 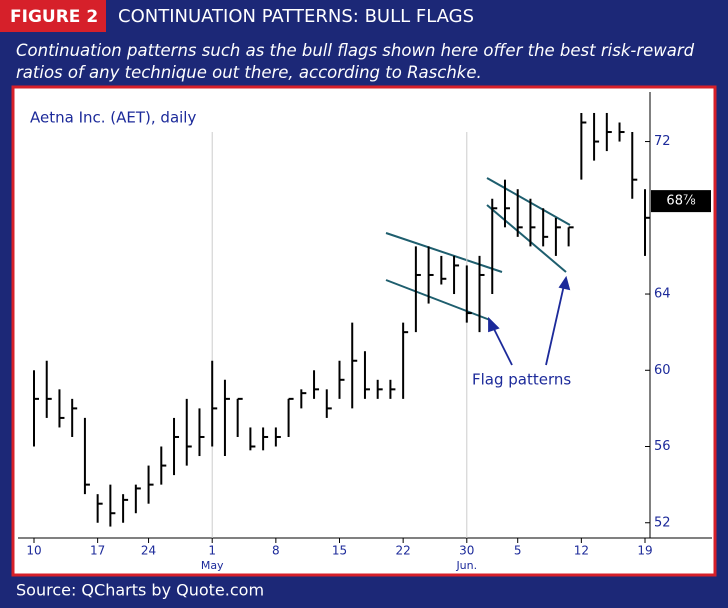 What do you see at coordinates (33, 551) in the screenshot?
I see `x-tick-label: 10` at bounding box center [33, 551].